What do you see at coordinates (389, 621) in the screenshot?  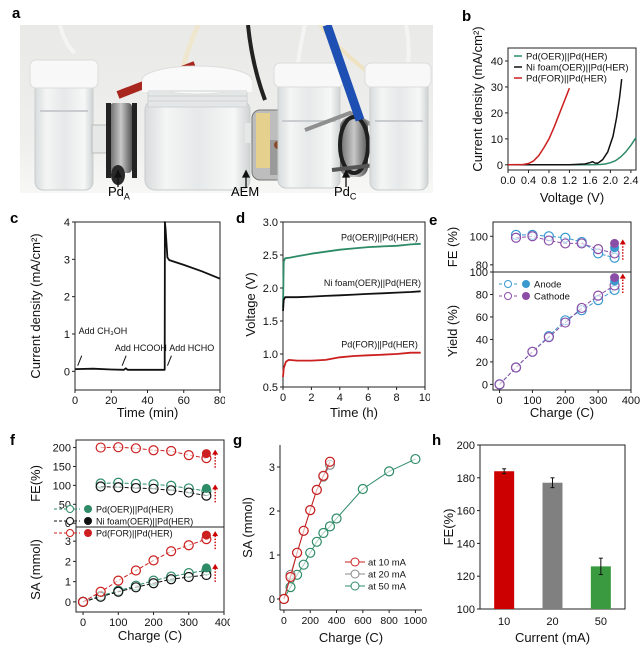 I see `x-tick-label: 800` at bounding box center [389, 621].